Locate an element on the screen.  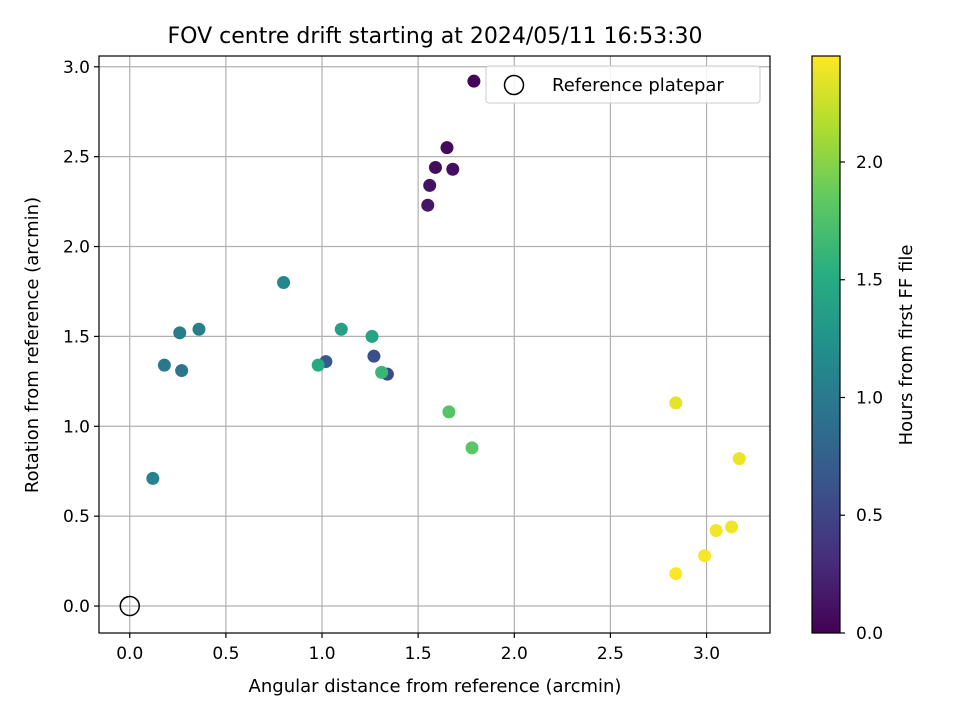
x-tick-label: 1.0 is located at coordinates (322, 654).